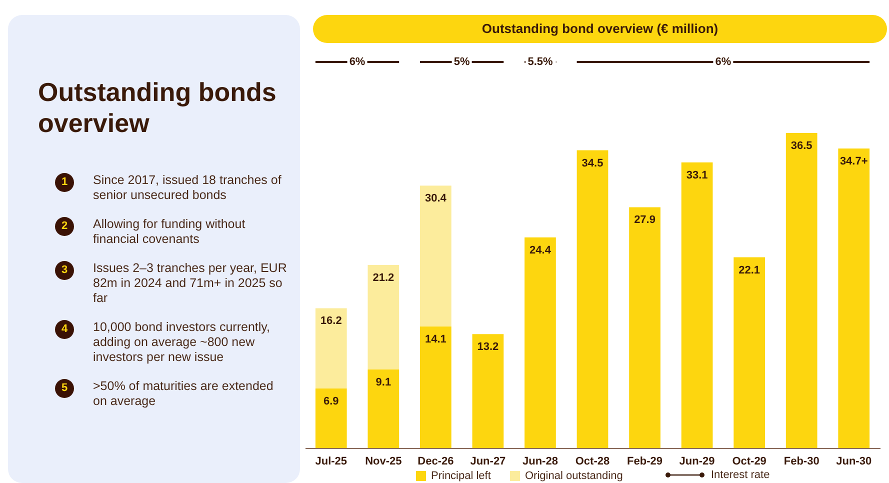 This screenshot has width=889, height=483. I want to click on data-label: 13.2, so click(488, 347).